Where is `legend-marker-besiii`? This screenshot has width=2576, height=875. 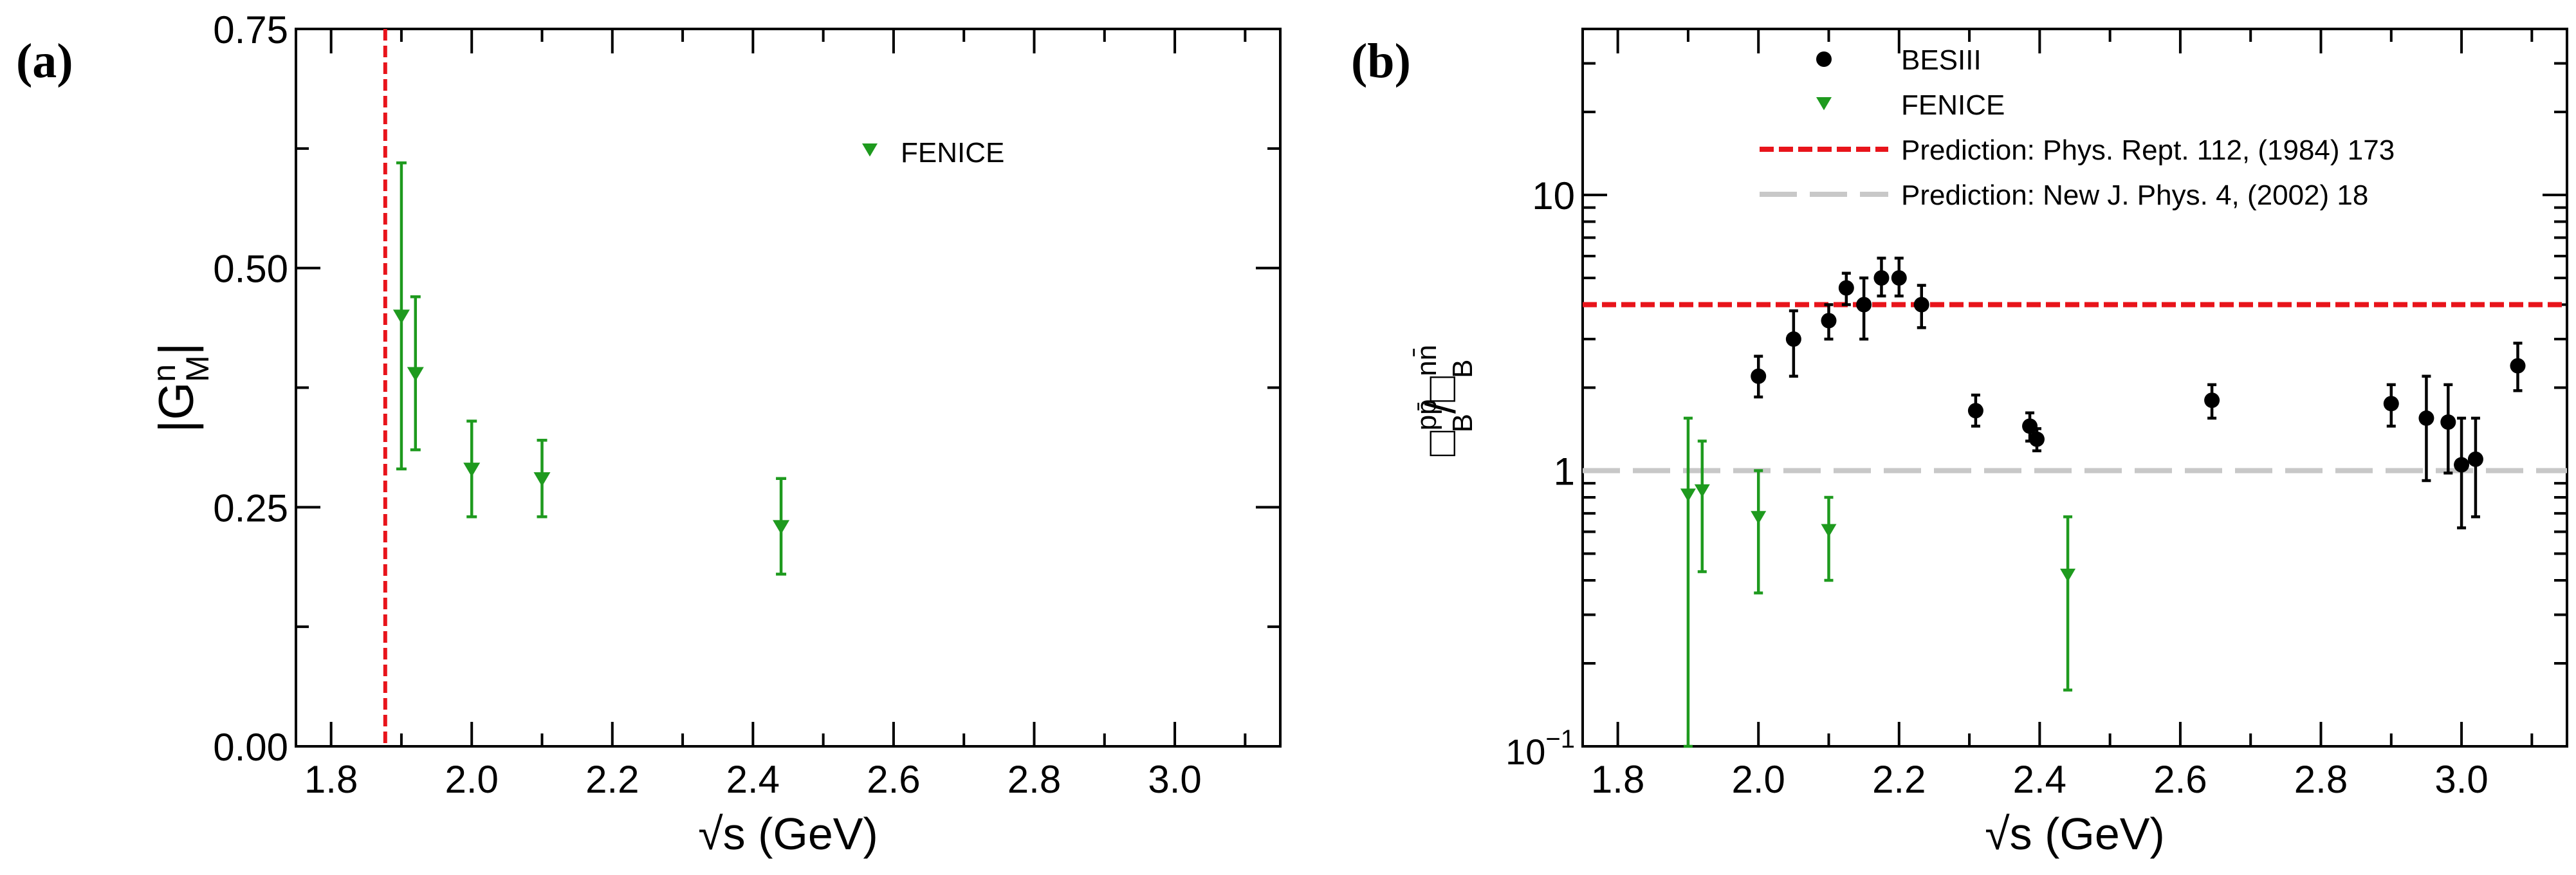 legend-marker-besiii is located at coordinates (1824, 59).